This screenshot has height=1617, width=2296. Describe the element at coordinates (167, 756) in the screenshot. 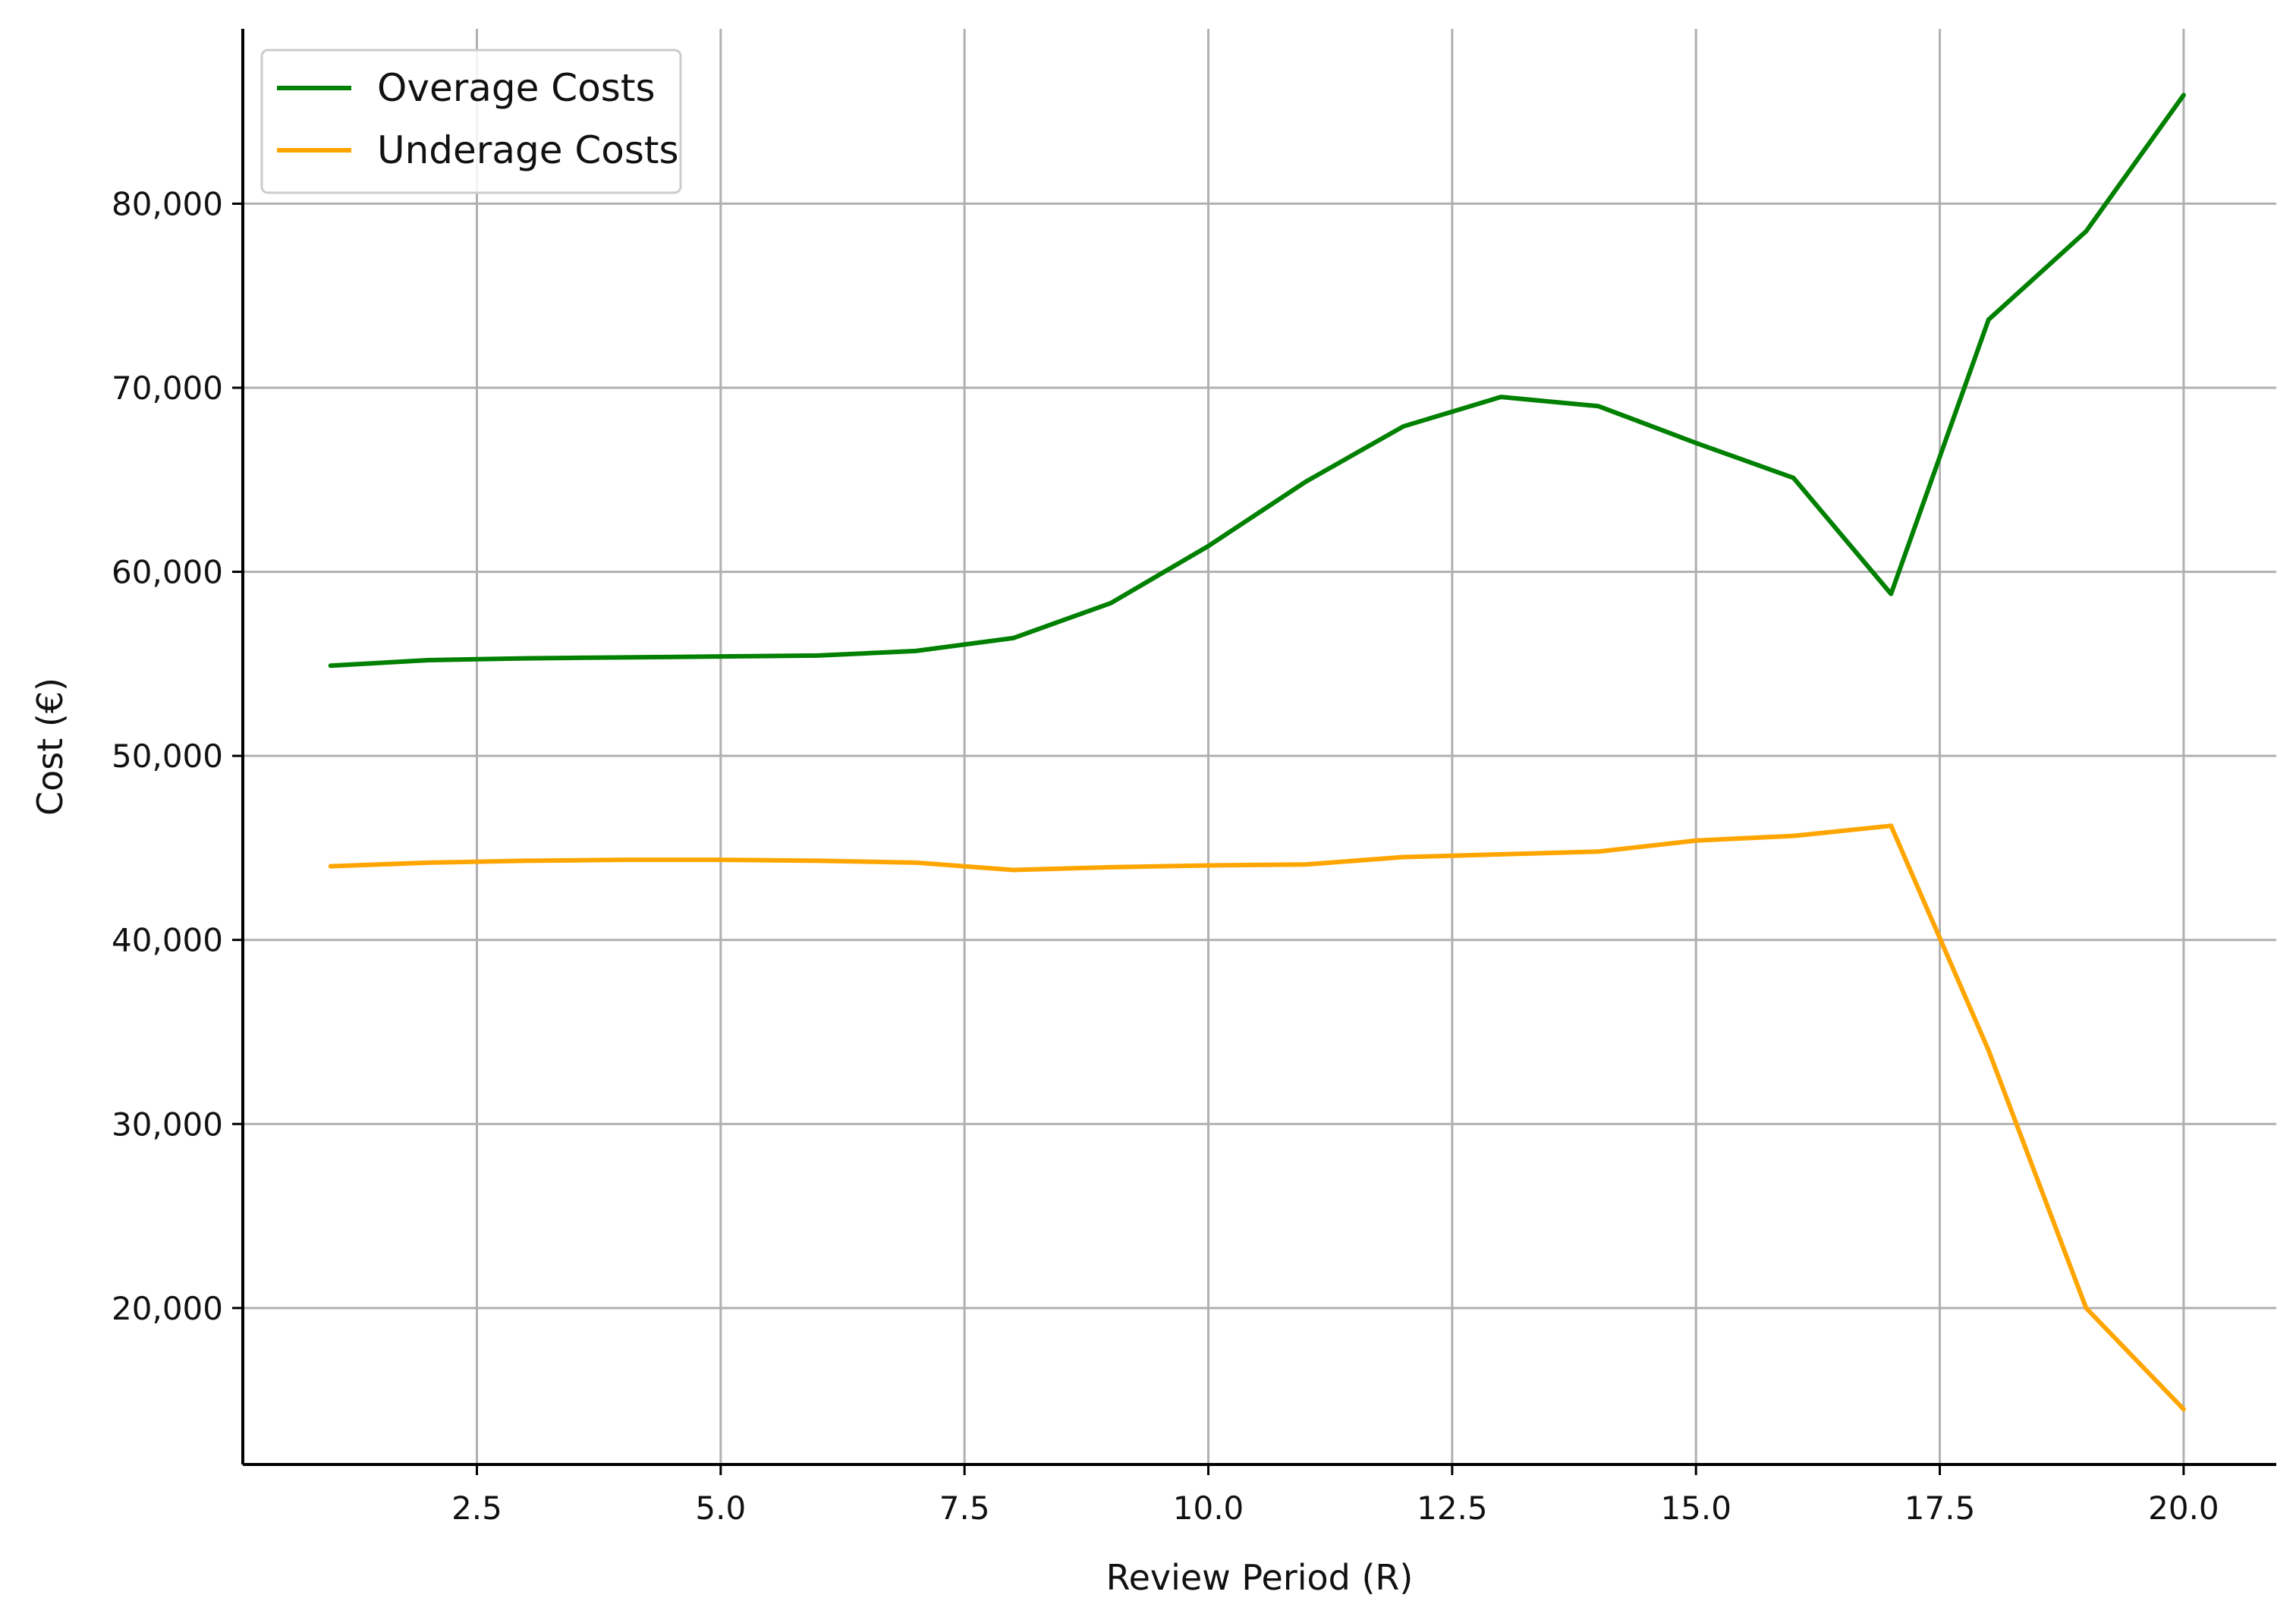

I see `y-tick-label: 50,000` at that location.